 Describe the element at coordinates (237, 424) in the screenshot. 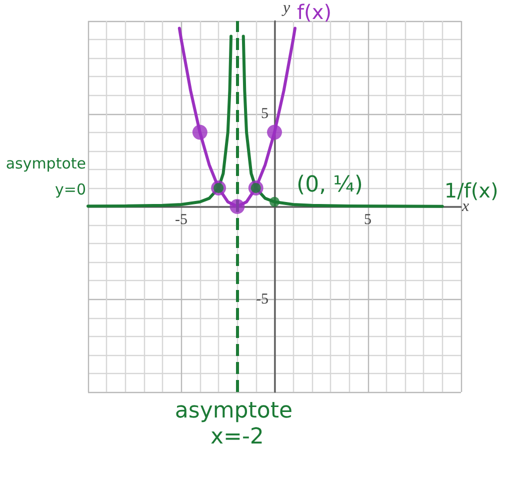

I see `ref-line-label: asymptote x=-2` at that location.